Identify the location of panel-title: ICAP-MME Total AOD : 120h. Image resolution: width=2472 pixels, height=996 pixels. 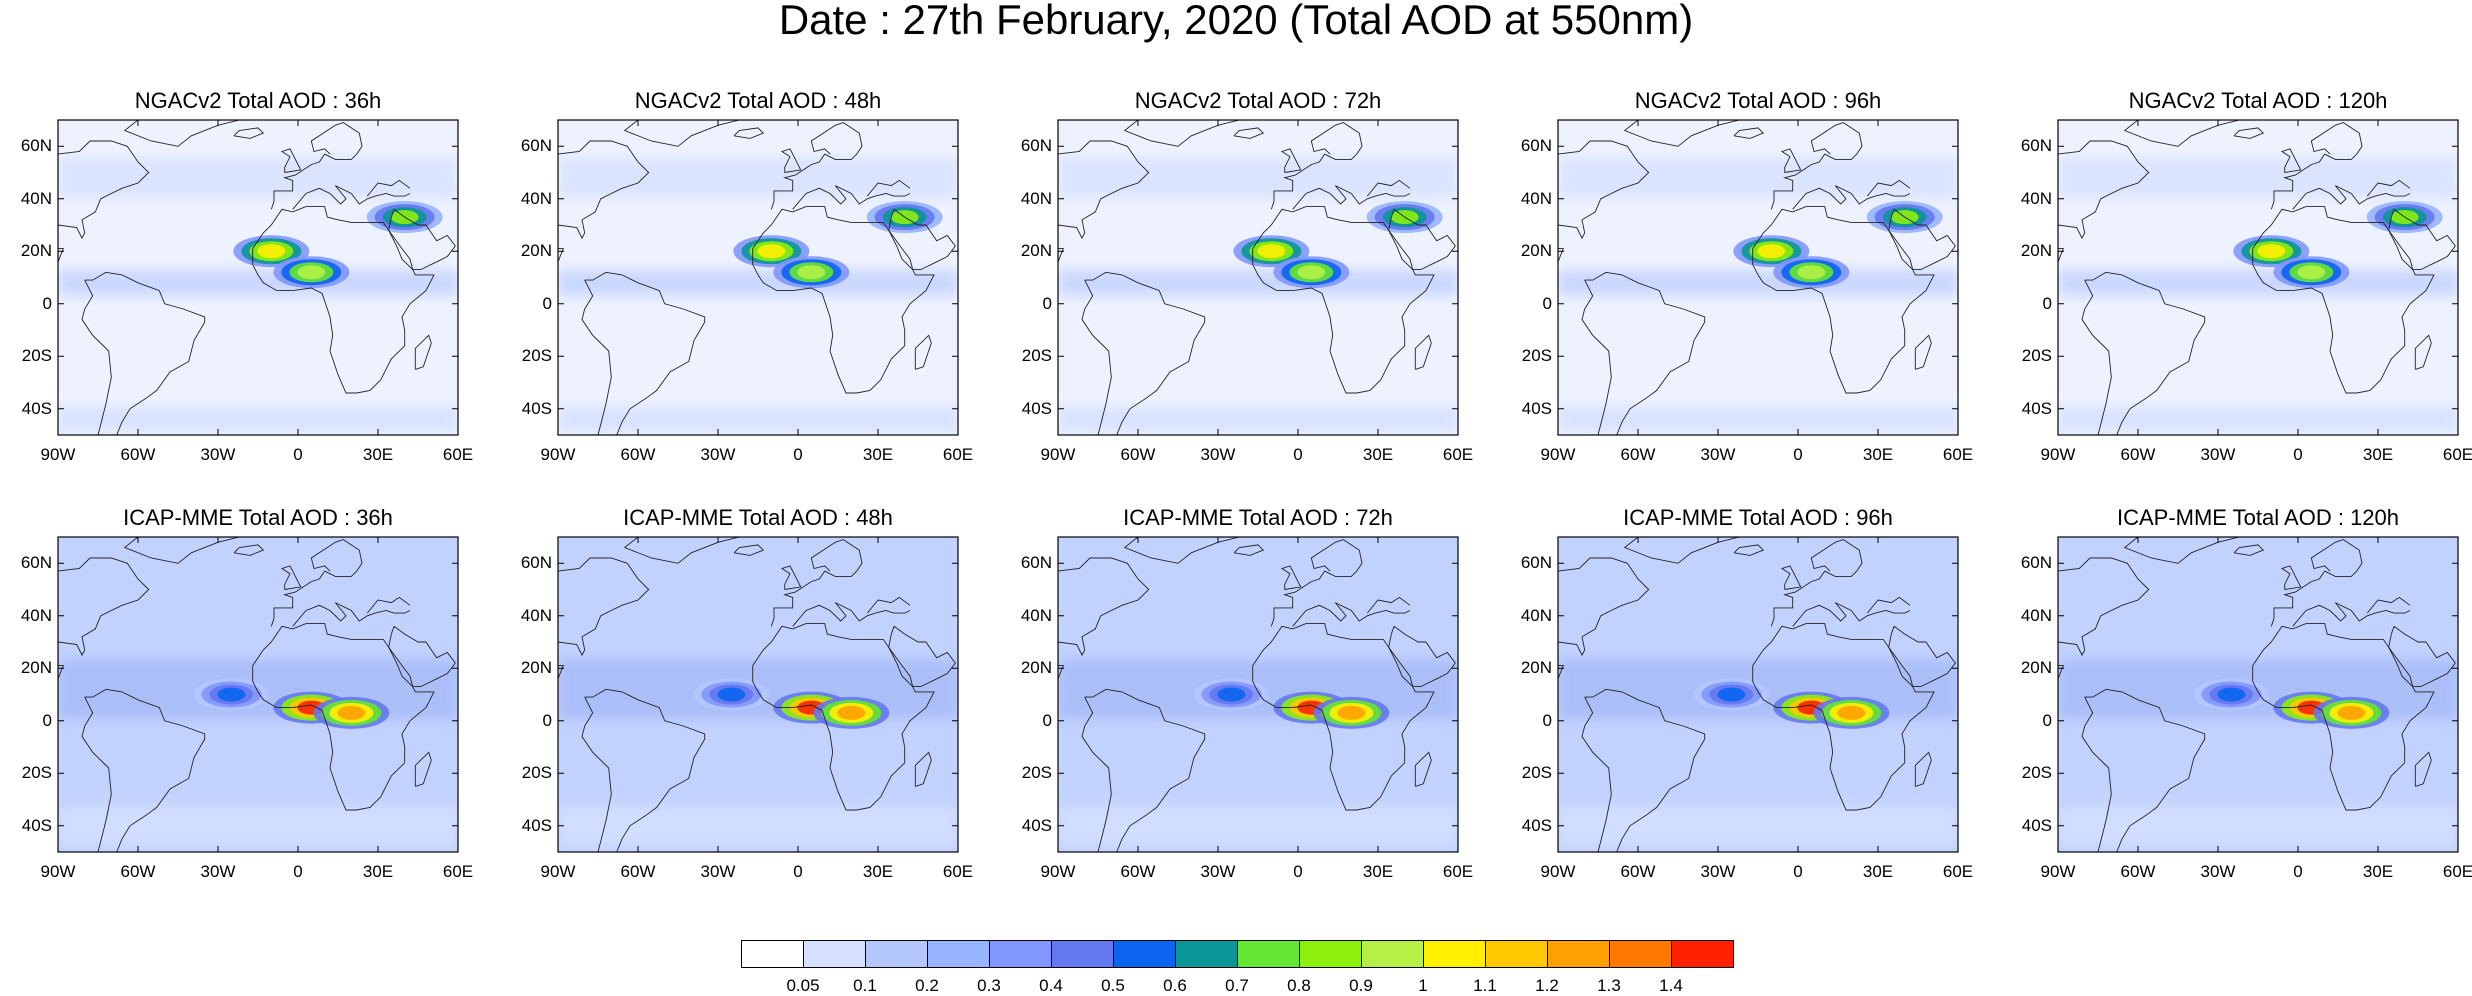
(2258, 517).